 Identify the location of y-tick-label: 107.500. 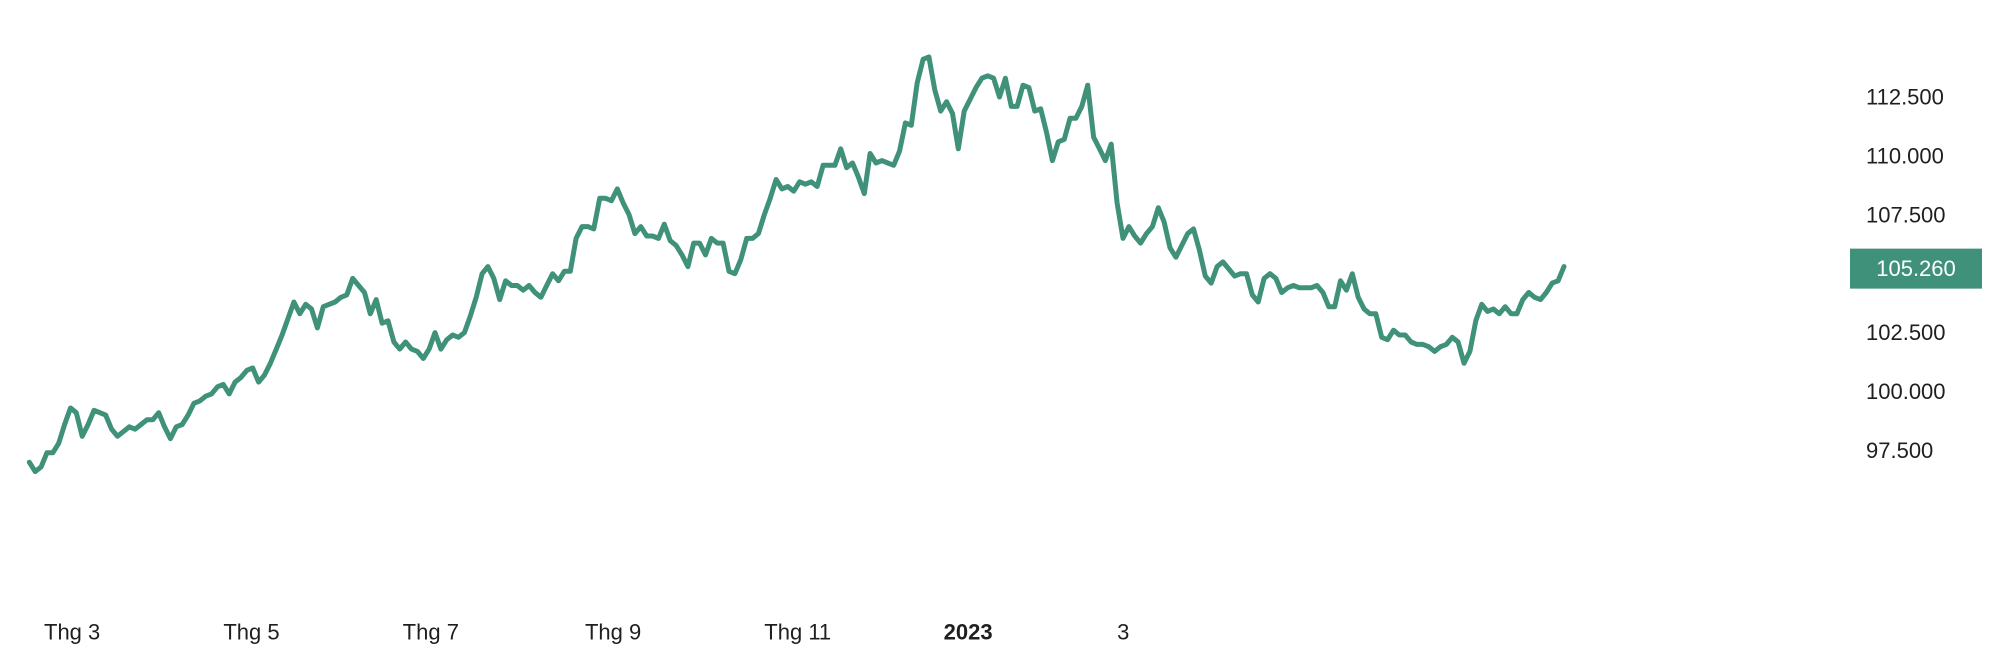
(1906, 214).